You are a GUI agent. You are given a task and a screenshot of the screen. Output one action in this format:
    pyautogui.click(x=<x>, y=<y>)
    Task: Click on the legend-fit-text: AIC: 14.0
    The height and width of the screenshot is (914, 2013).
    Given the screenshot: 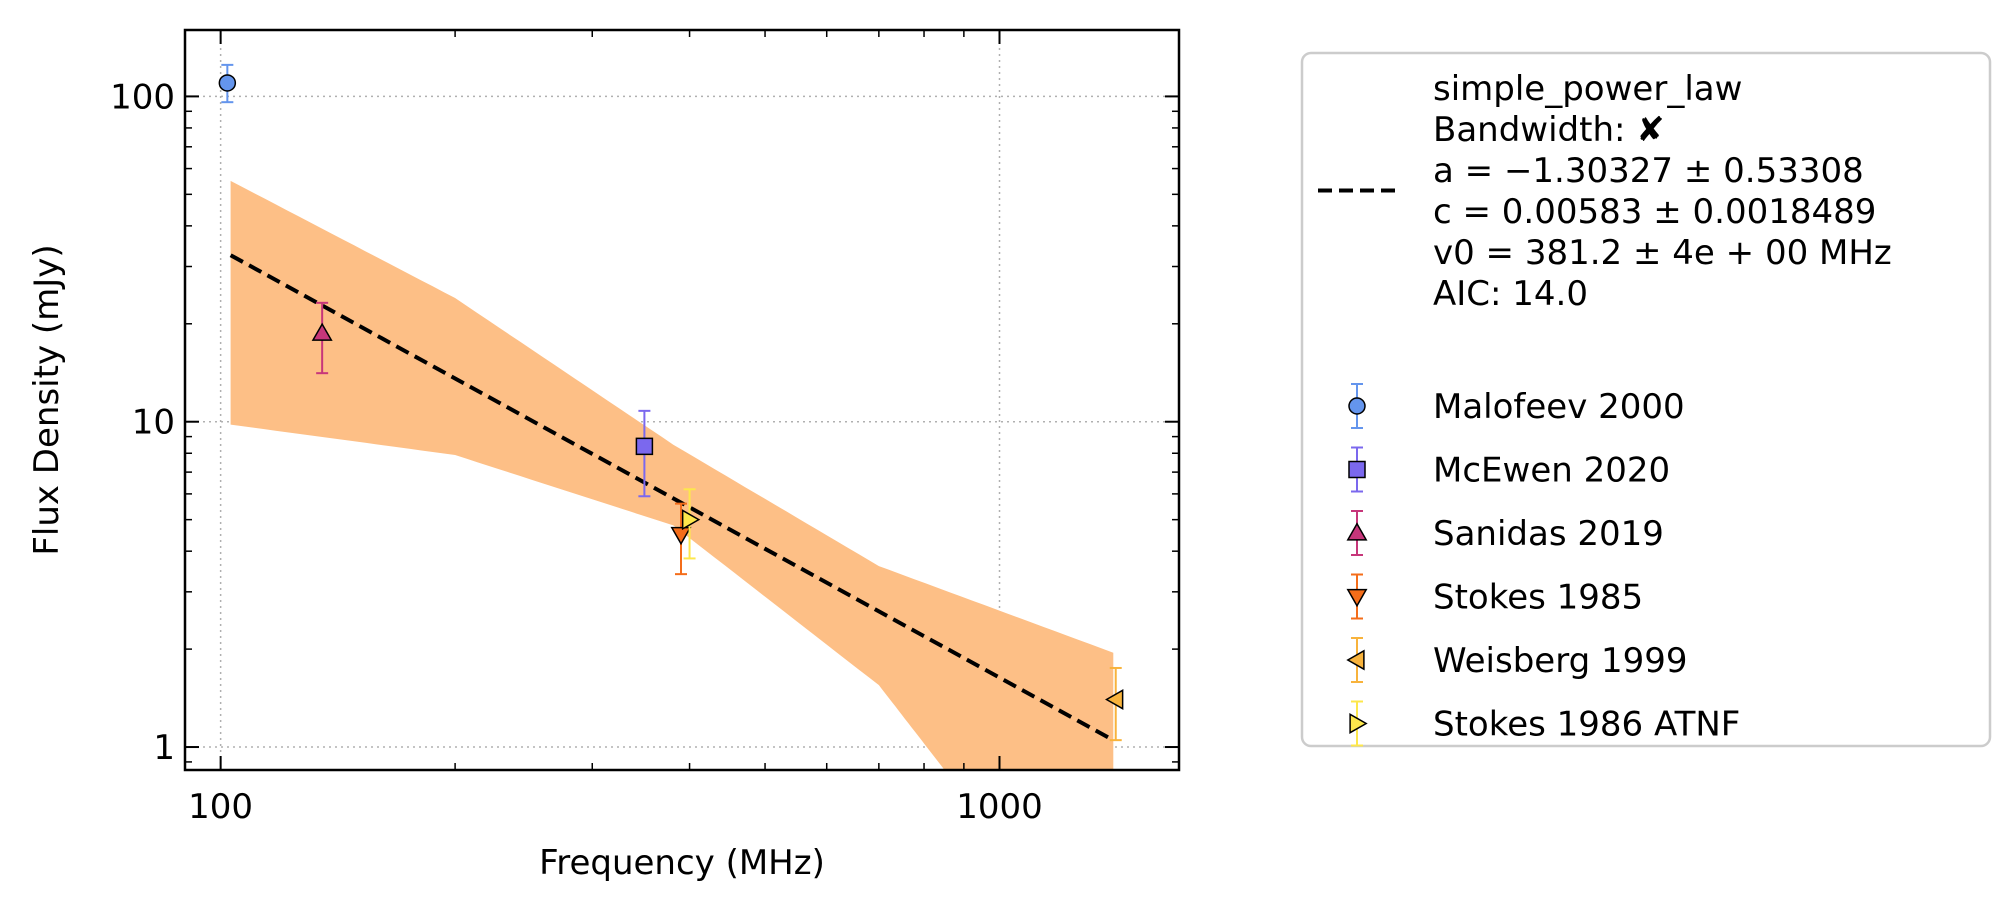 What is the action you would take?
    pyautogui.click(x=1510, y=294)
    